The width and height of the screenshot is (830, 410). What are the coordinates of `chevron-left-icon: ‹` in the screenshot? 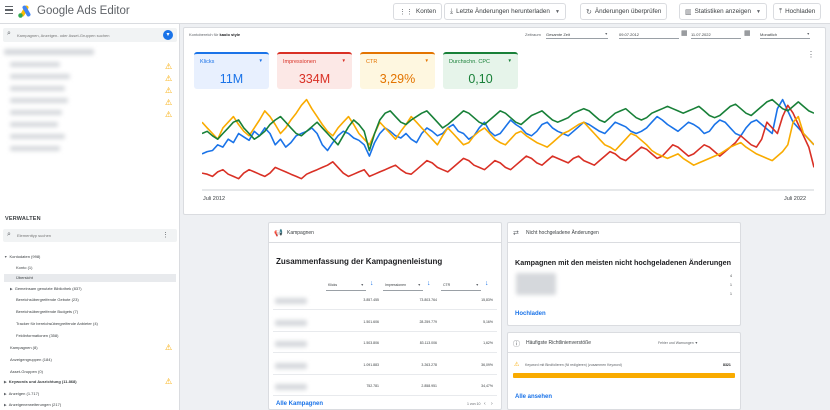 It's located at (485, 404).